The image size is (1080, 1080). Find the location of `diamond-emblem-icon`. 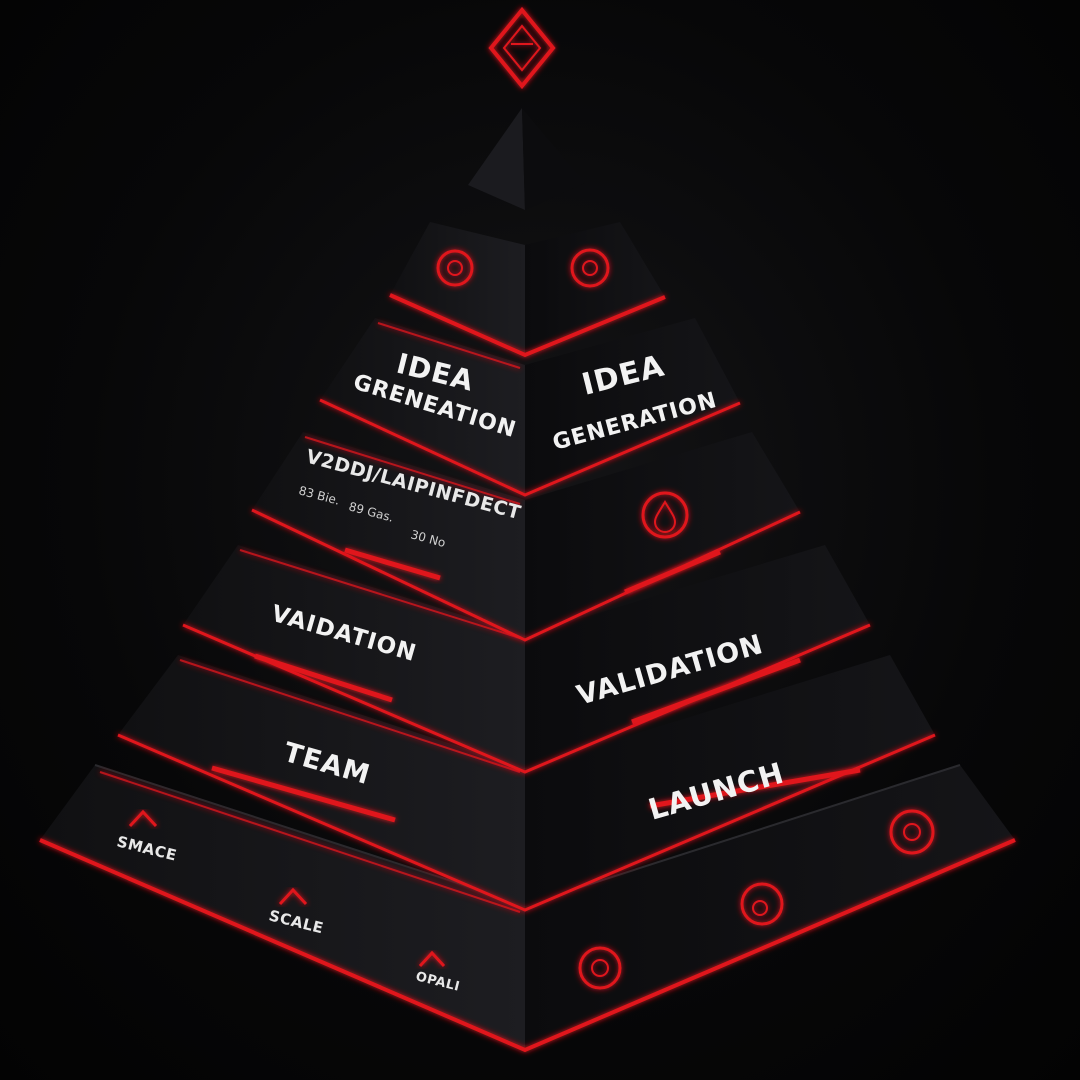

diamond-emblem-icon is located at coordinates (522, 48).